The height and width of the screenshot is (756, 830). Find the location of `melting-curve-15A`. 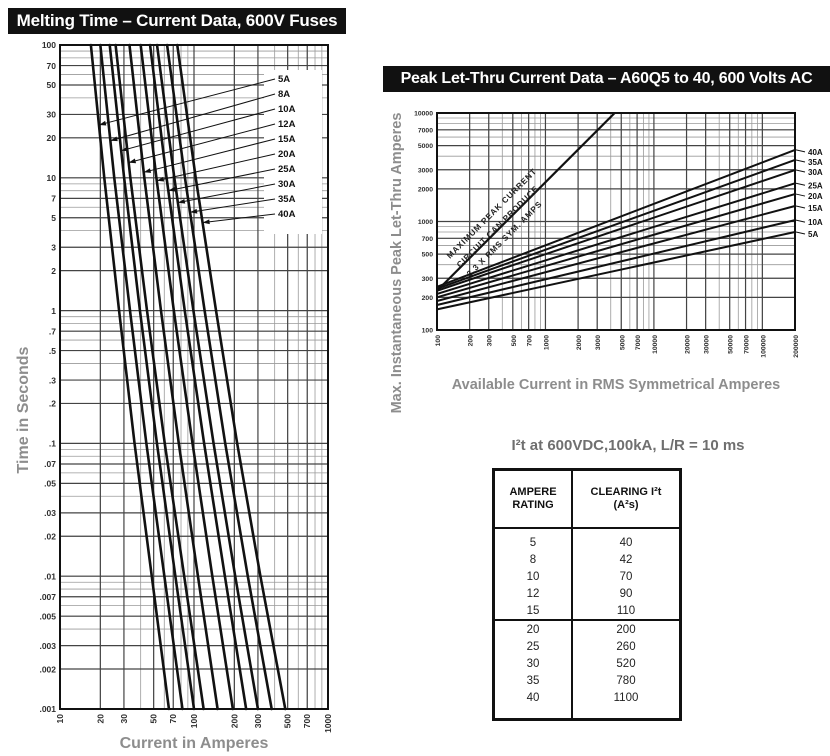

melting-curve-15A is located at coordinates (173, 377).